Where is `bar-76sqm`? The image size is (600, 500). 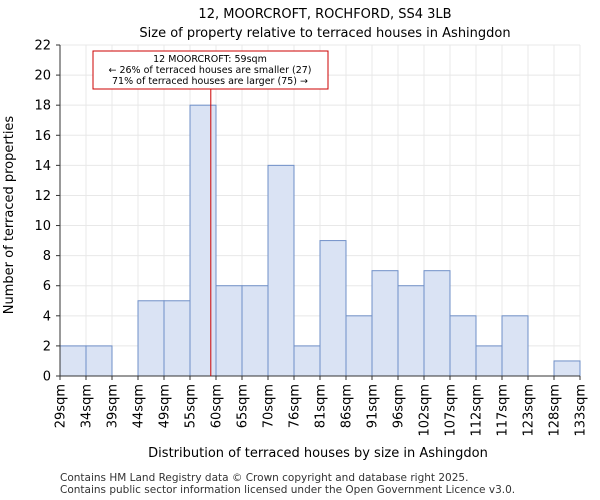
bar-76sqm is located at coordinates (307, 361).